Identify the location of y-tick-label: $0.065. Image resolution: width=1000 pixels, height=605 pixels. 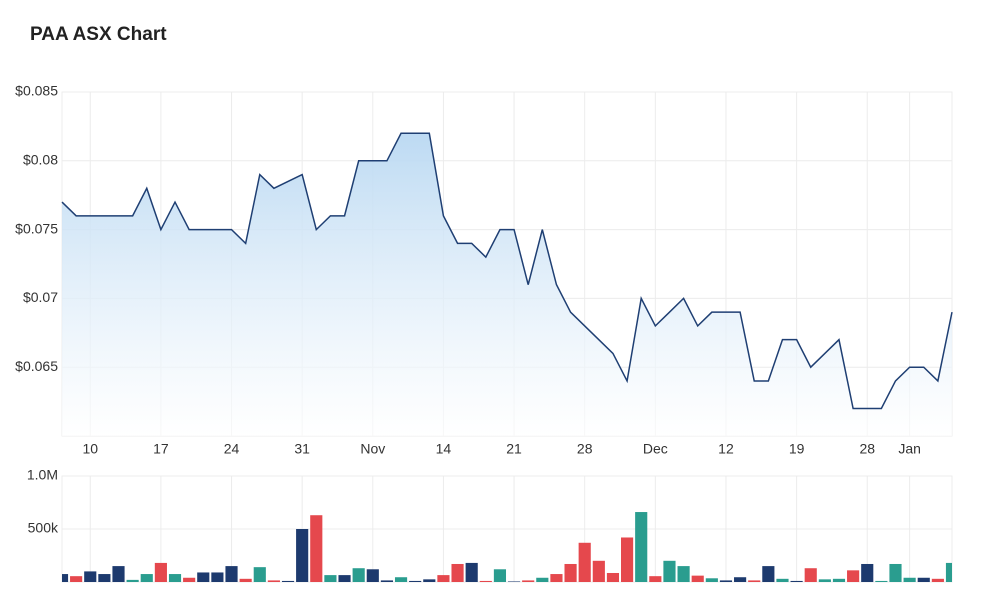
(36, 366).